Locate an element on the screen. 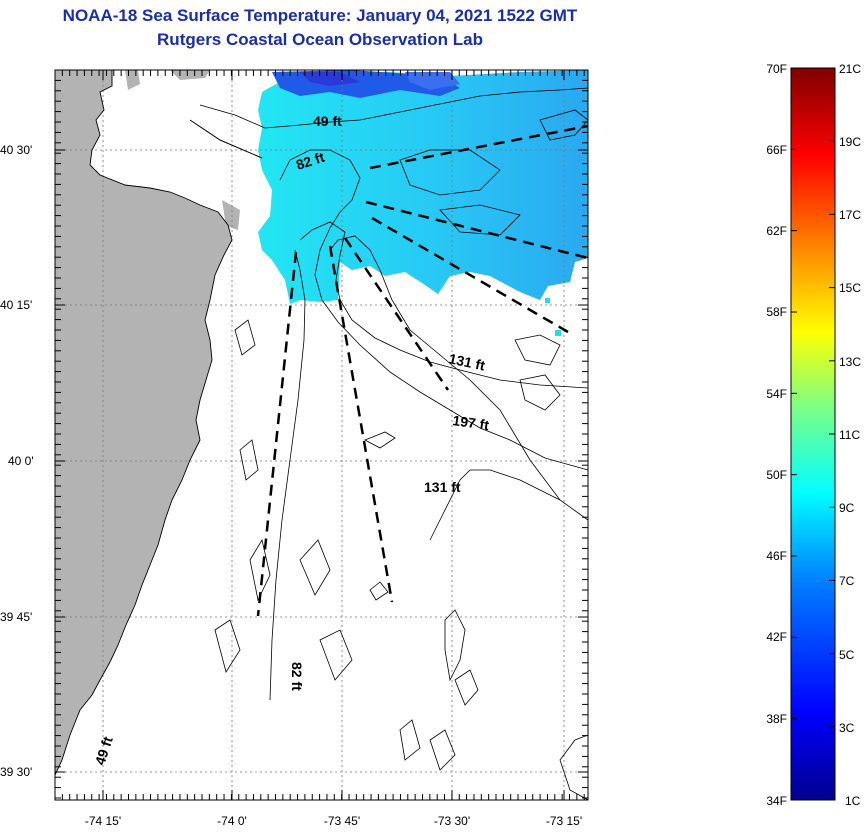 The height and width of the screenshot is (832, 864). colorbar-c-label: 9C is located at coordinates (847, 508).